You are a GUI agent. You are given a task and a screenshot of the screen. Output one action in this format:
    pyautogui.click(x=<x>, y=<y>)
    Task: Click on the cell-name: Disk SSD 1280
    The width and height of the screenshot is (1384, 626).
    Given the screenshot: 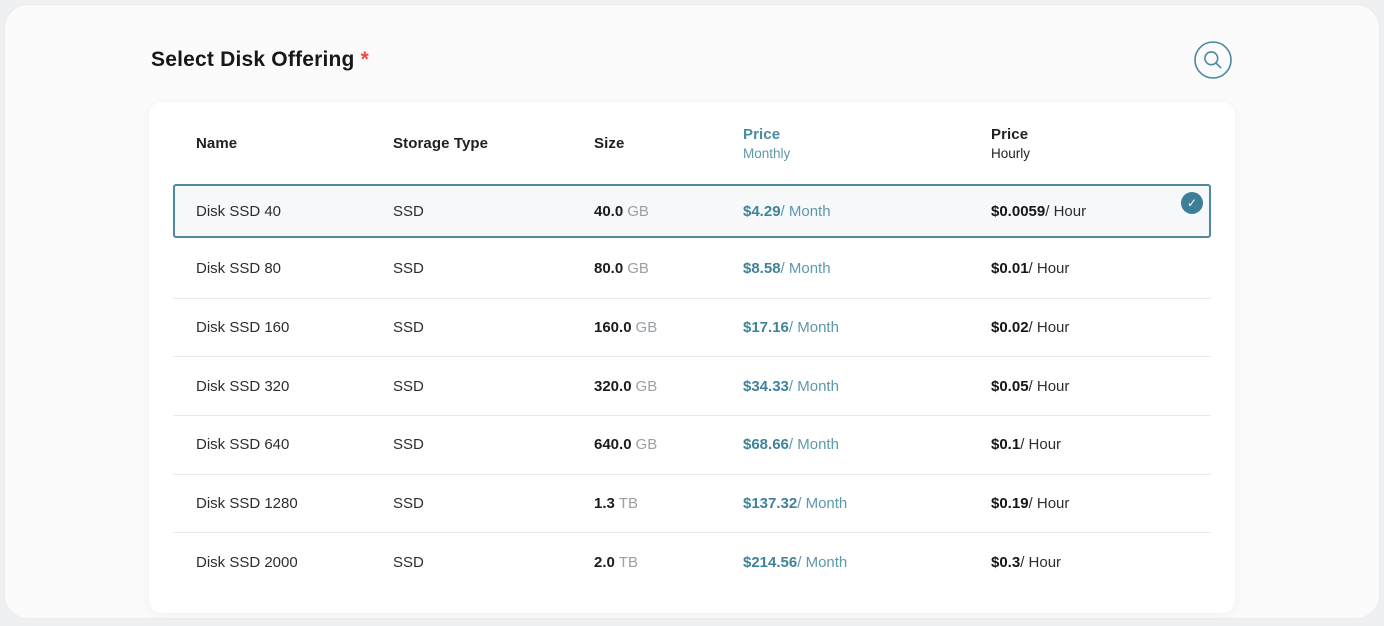 What is the action you would take?
    pyautogui.click(x=247, y=504)
    